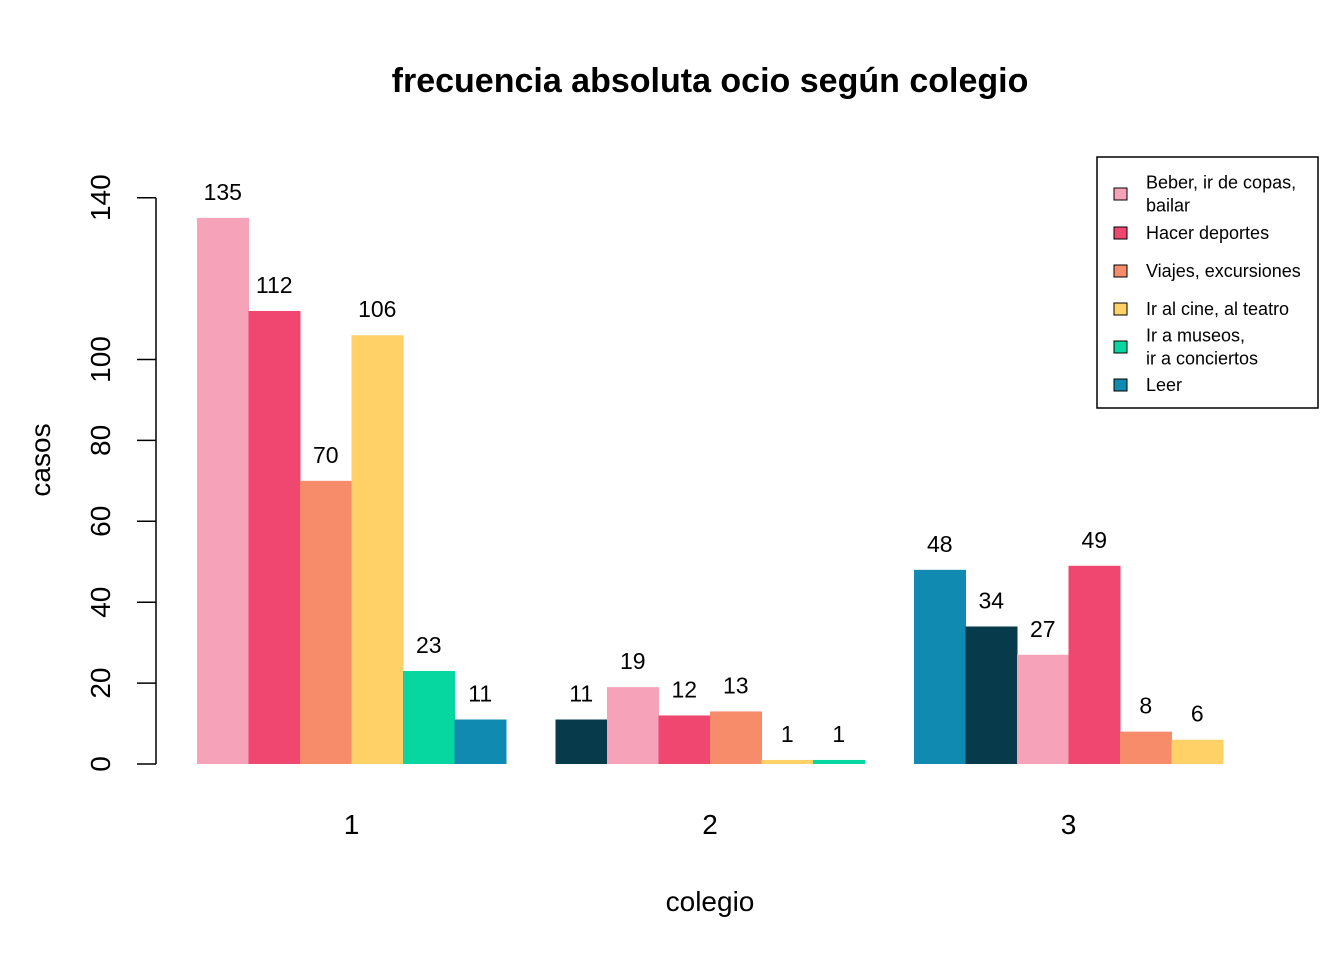 This screenshot has height=960, width=1344. What do you see at coordinates (100, 683) in the screenshot?
I see `y-tick-label: 20` at bounding box center [100, 683].